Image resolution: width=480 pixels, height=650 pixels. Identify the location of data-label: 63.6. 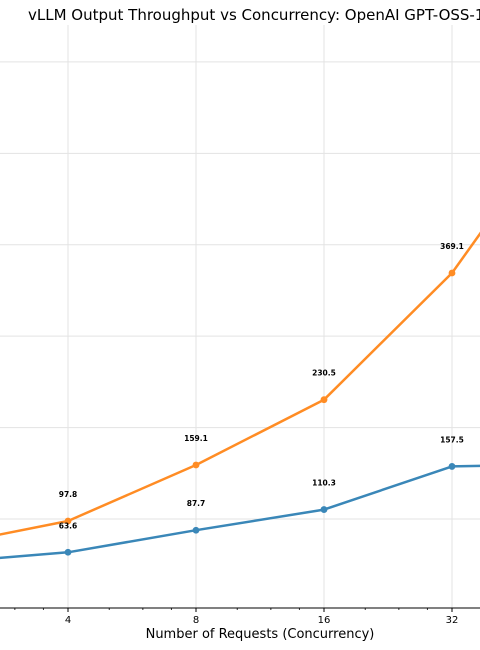
(68, 525).